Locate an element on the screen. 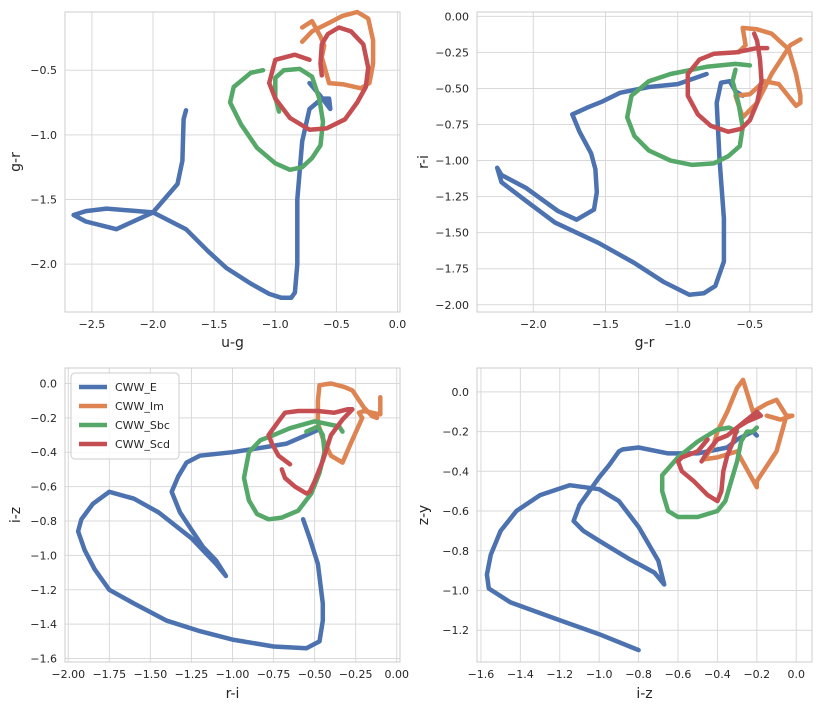 This screenshot has width=830, height=712. legend-label: CWW_E is located at coordinates (136, 387).